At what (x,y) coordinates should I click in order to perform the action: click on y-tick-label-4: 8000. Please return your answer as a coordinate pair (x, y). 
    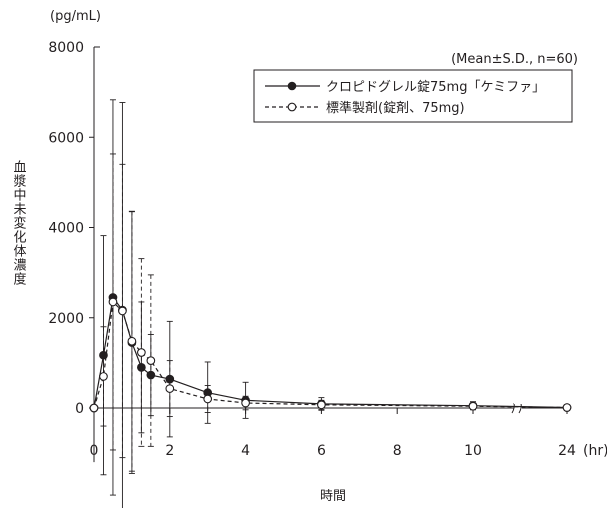
    Looking at the image, I should click on (66, 48).